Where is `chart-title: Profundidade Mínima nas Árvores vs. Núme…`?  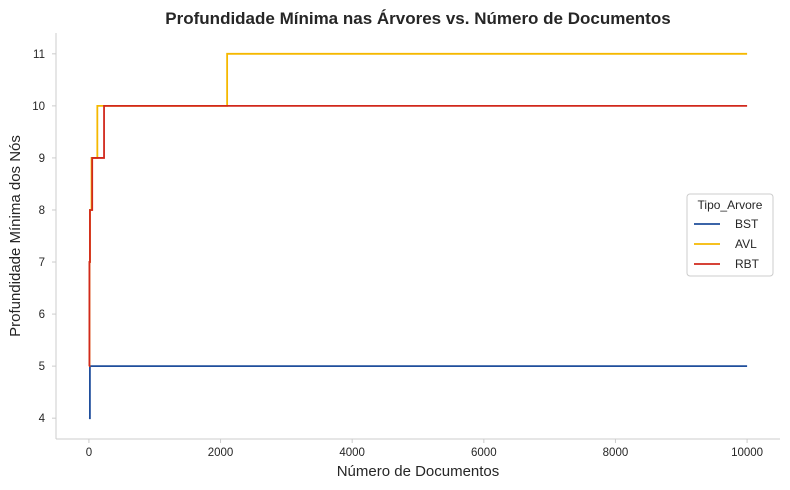
chart-title: Profundidade Mínima nas Árvores vs. Núme… is located at coordinates (417, 18).